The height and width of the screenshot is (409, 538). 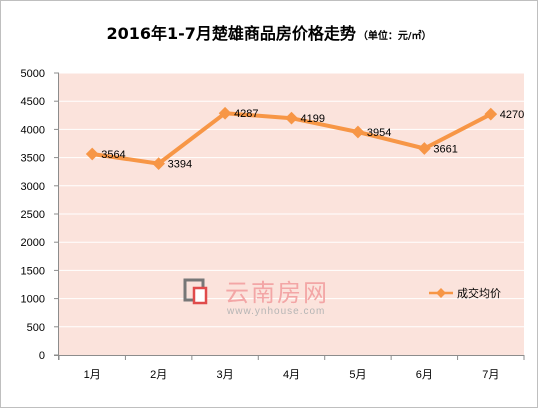 I want to click on x-tick-label: 7月, so click(x=490, y=375).